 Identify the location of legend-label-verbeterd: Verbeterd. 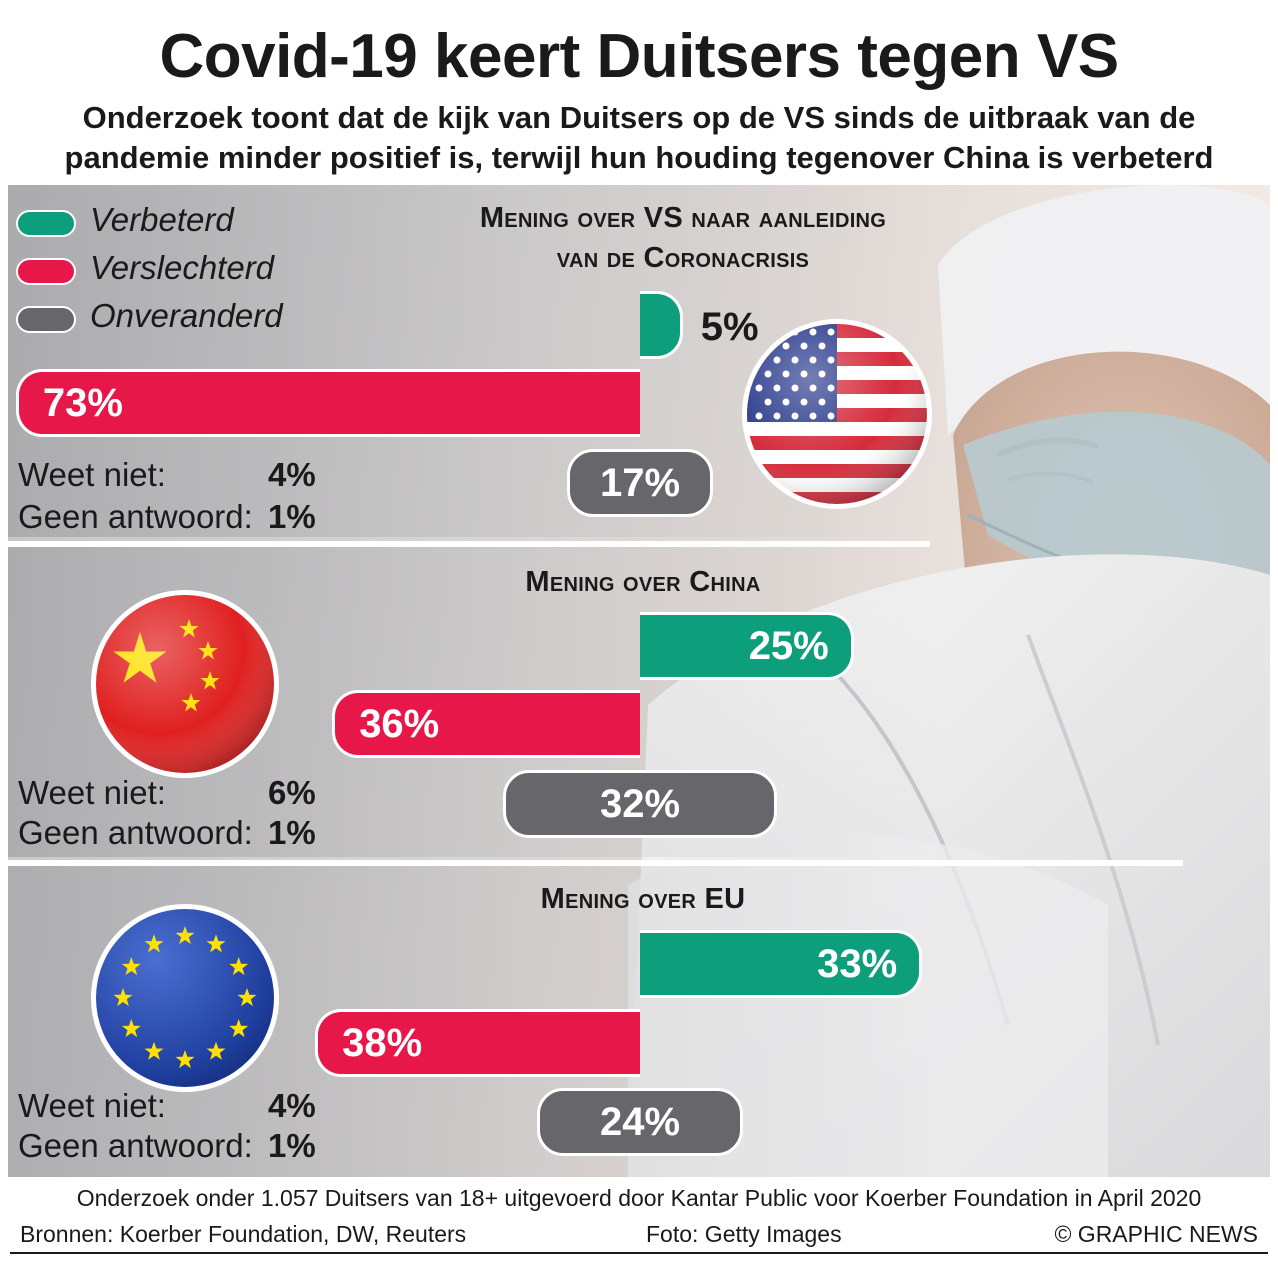
(162, 219).